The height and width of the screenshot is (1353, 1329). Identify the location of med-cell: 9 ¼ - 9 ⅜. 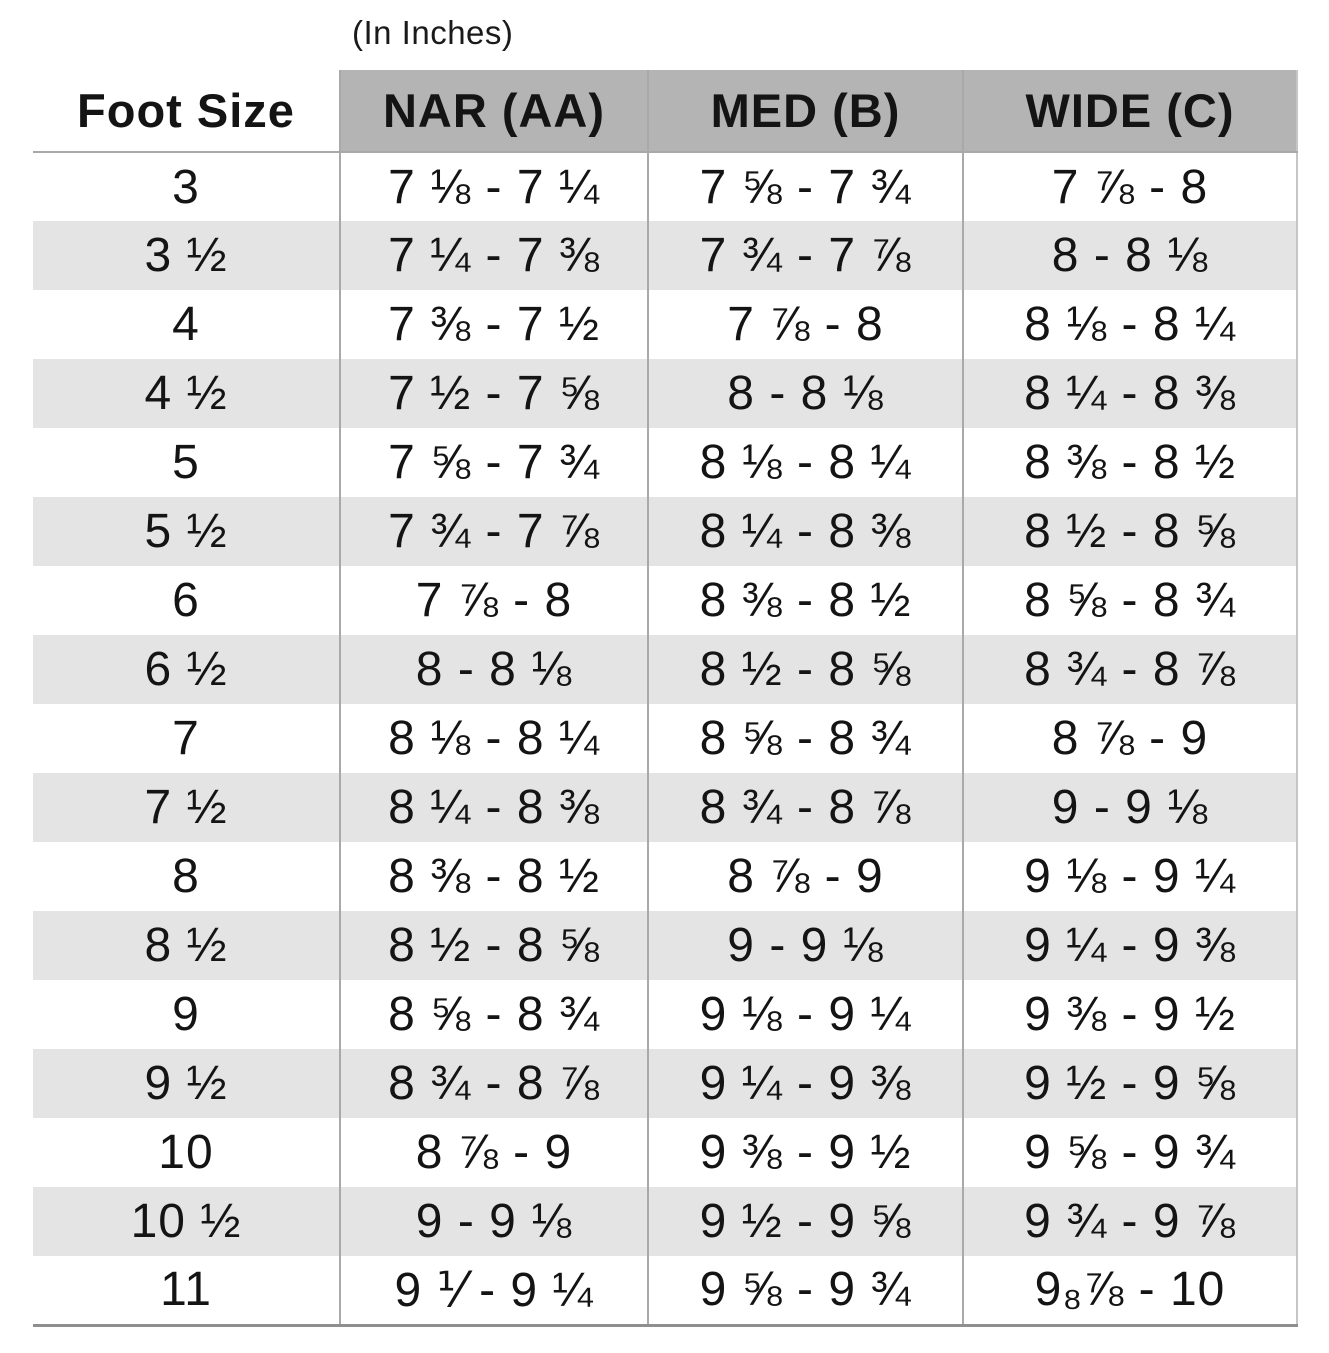
(805, 1083).